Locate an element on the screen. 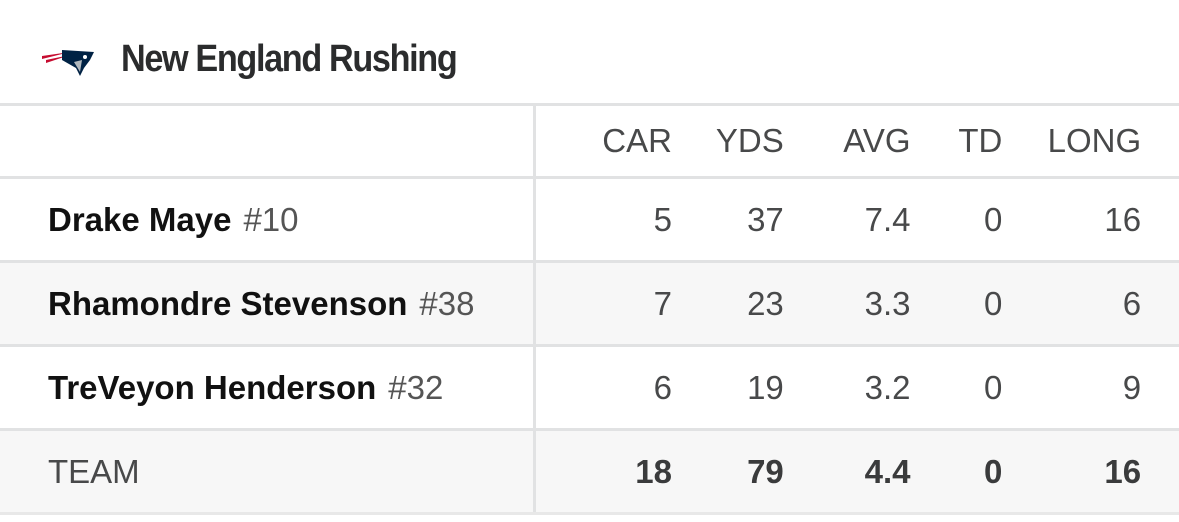 The image size is (1179, 522). player-name-link: Drake Maye is located at coordinates (140, 219).